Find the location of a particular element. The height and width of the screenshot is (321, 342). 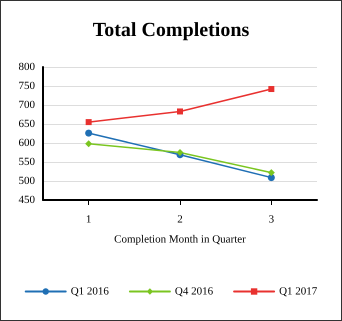

x-axis-title: Completion Month in Quarter is located at coordinates (180, 240).